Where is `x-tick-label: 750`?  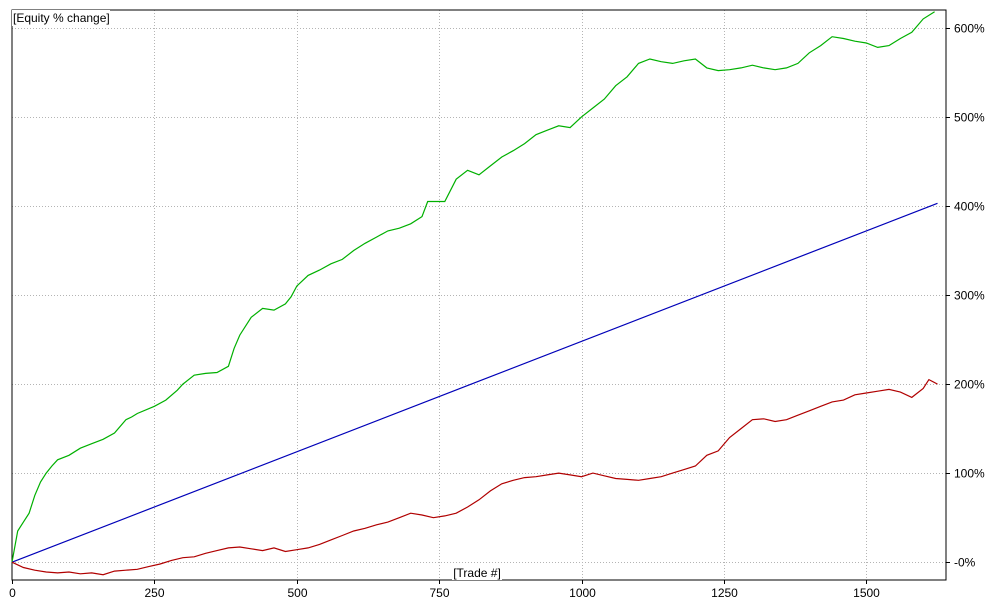 x-tick-label: 750 is located at coordinates (439, 593).